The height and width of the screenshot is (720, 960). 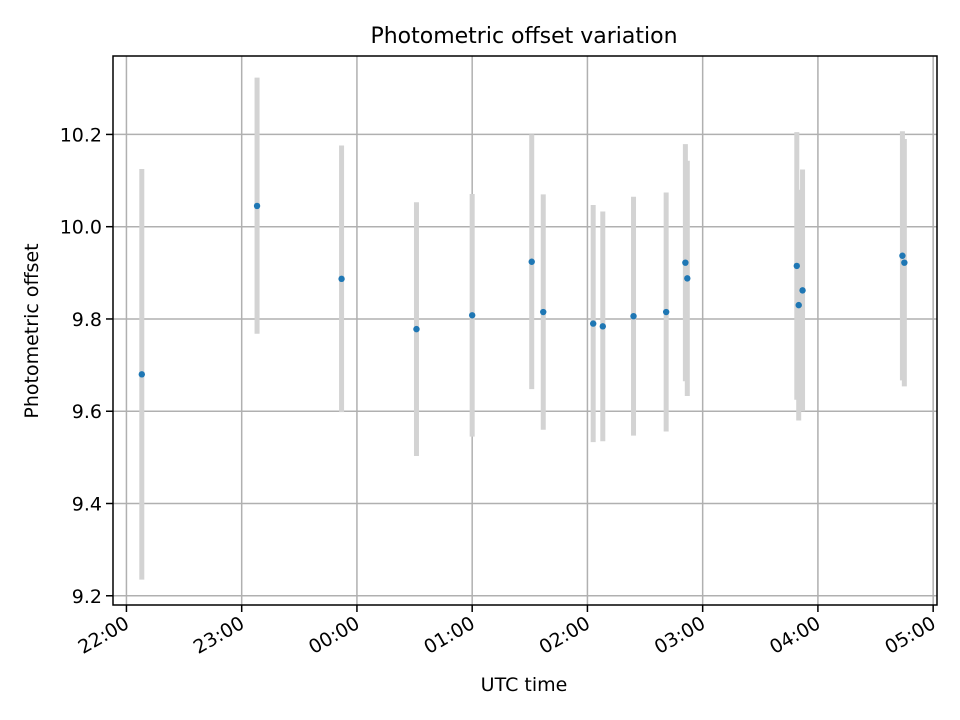 What do you see at coordinates (81, 135) in the screenshot?
I see `y-tick-label: 10.2` at bounding box center [81, 135].